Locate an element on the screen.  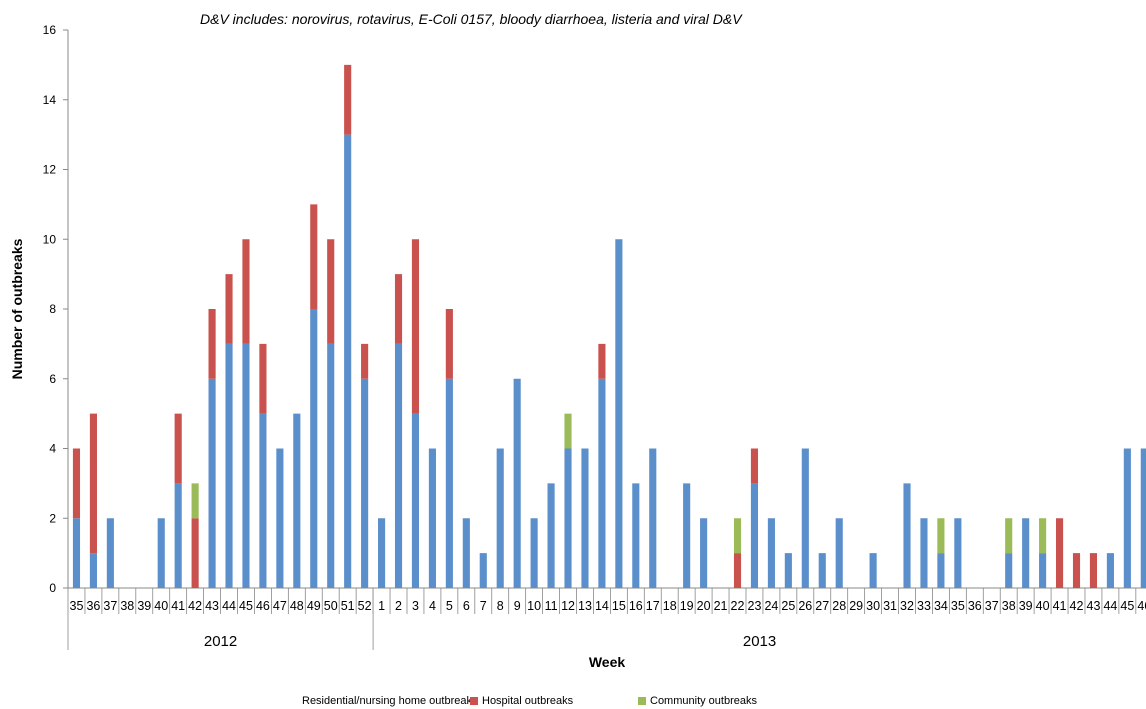
x-tick-label: 11 is located at coordinates (551, 606).